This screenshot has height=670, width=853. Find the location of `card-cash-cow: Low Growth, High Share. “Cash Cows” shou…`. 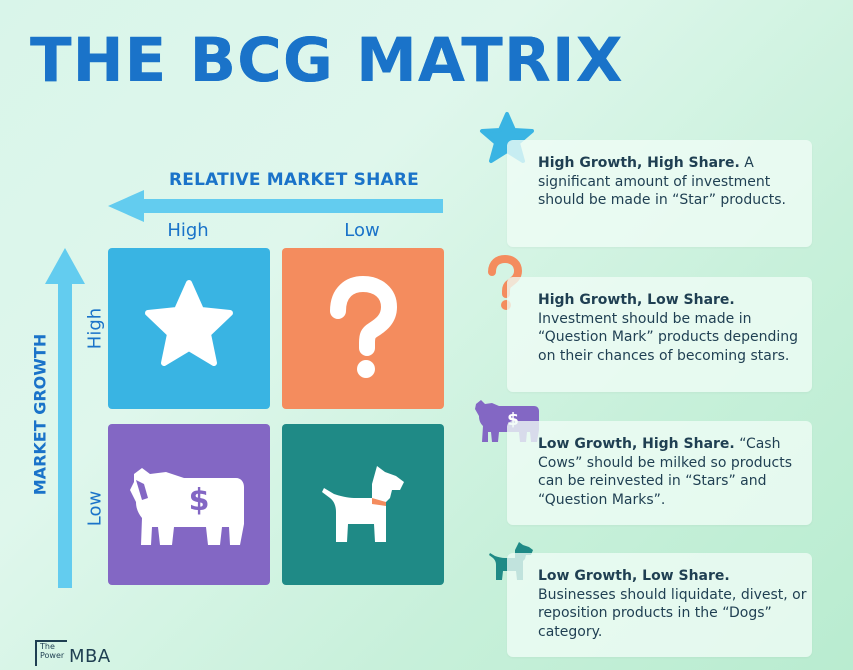

card-cash-cow: Low Growth, High Share. “Cash Cows” shou… is located at coordinates (659, 473).